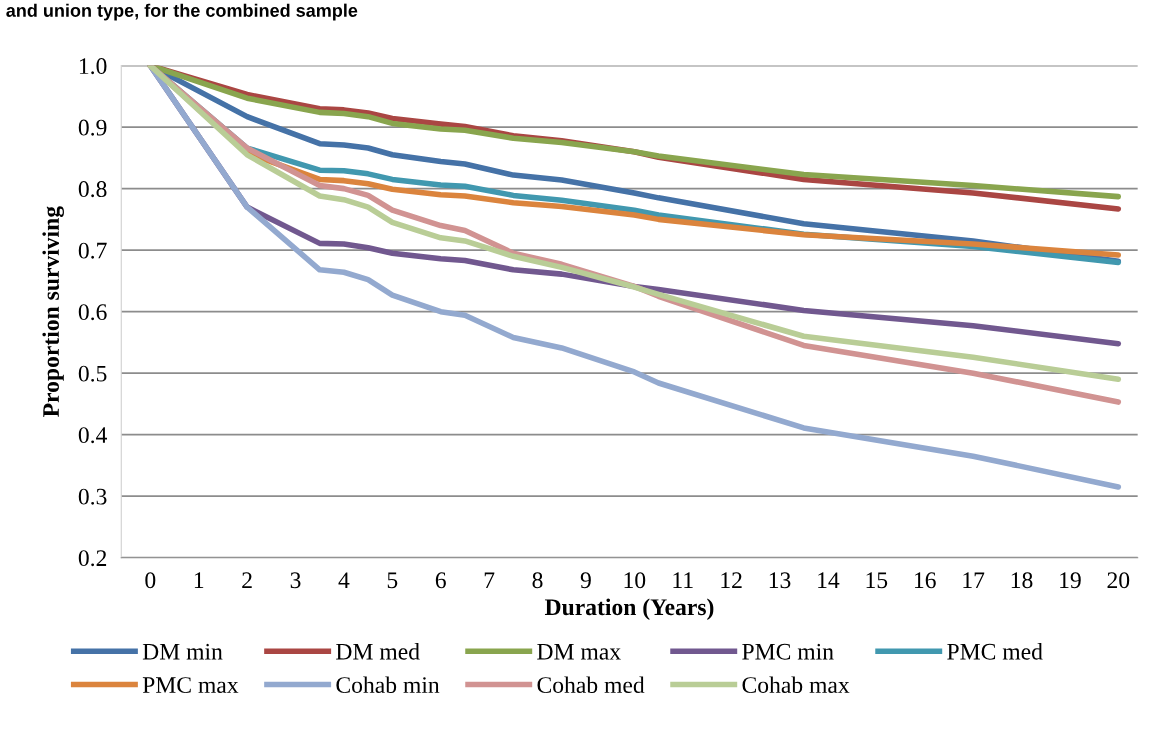  What do you see at coordinates (877, 580) in the screenshot?
I see `x-tick-label: 15` at bounding box center [877, 580].